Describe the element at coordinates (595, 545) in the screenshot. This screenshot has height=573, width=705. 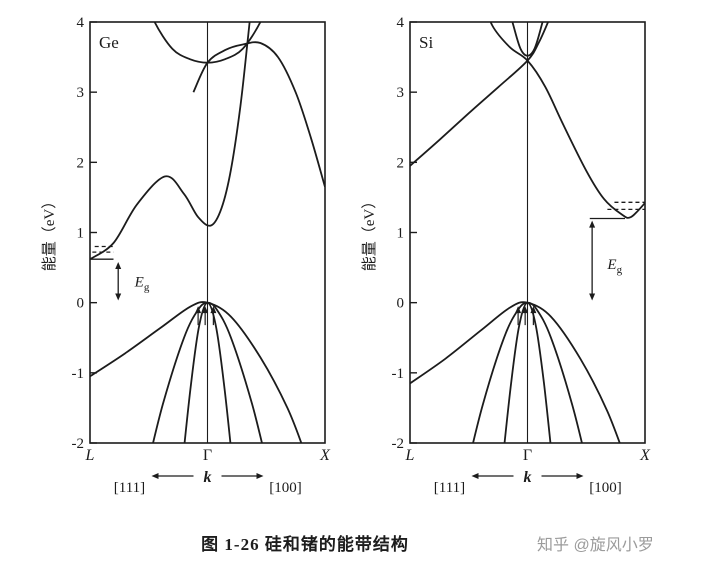
I see `watermark: 知乎 @旋风小罗` at that location.